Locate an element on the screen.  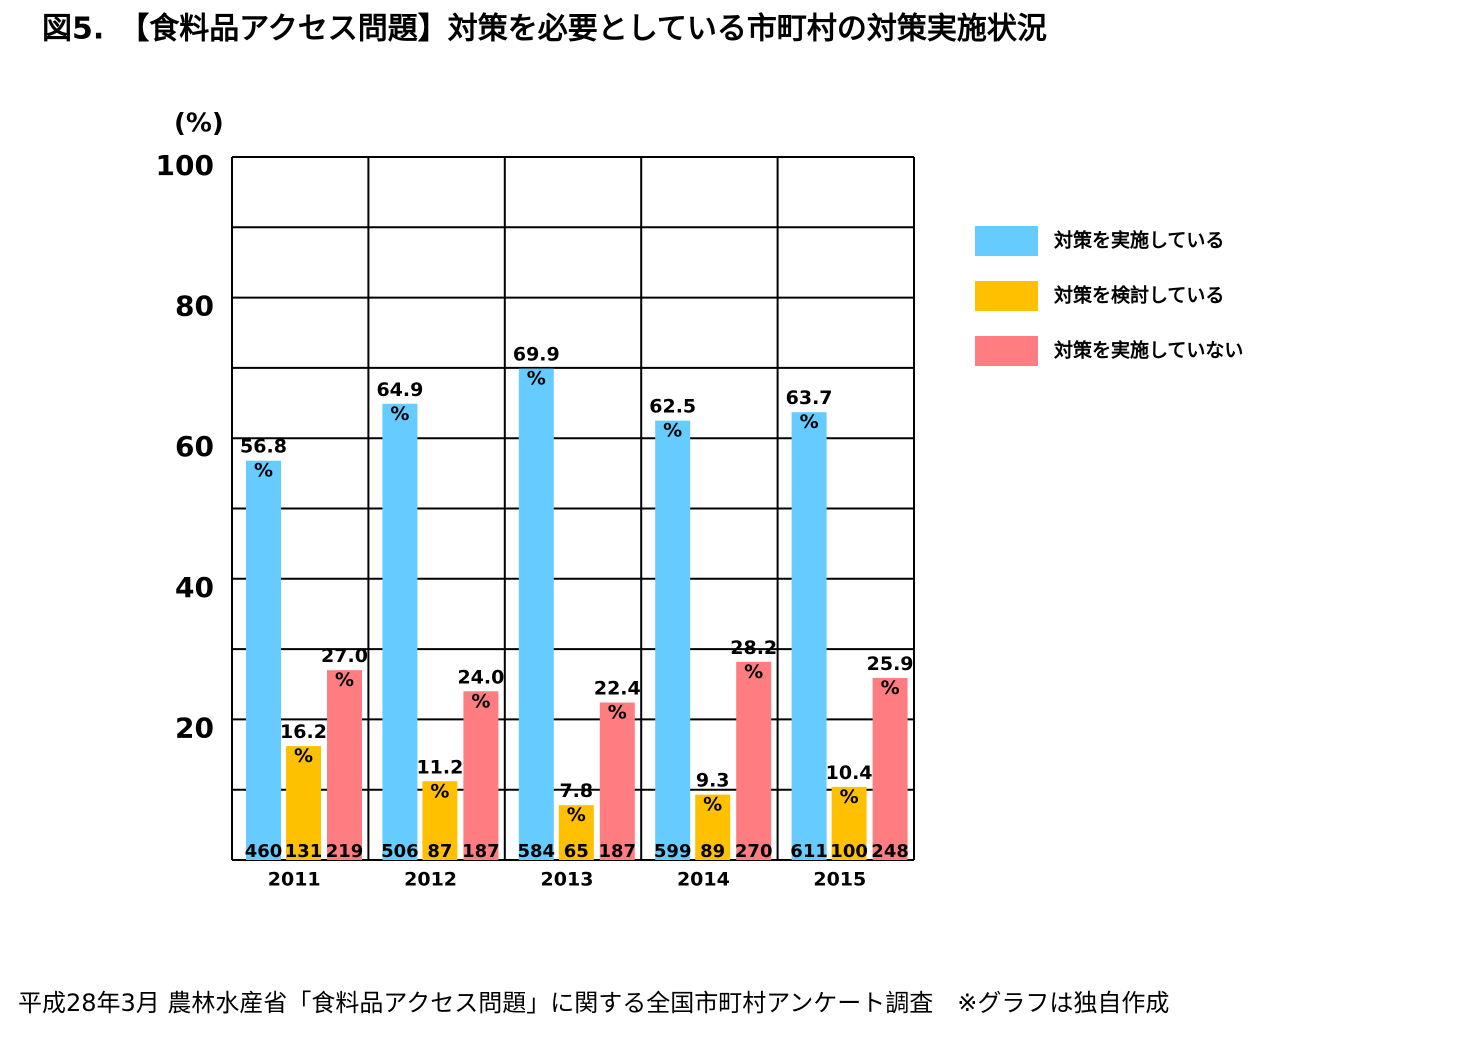
count-label: 611 is located at coordinates (809, 851).